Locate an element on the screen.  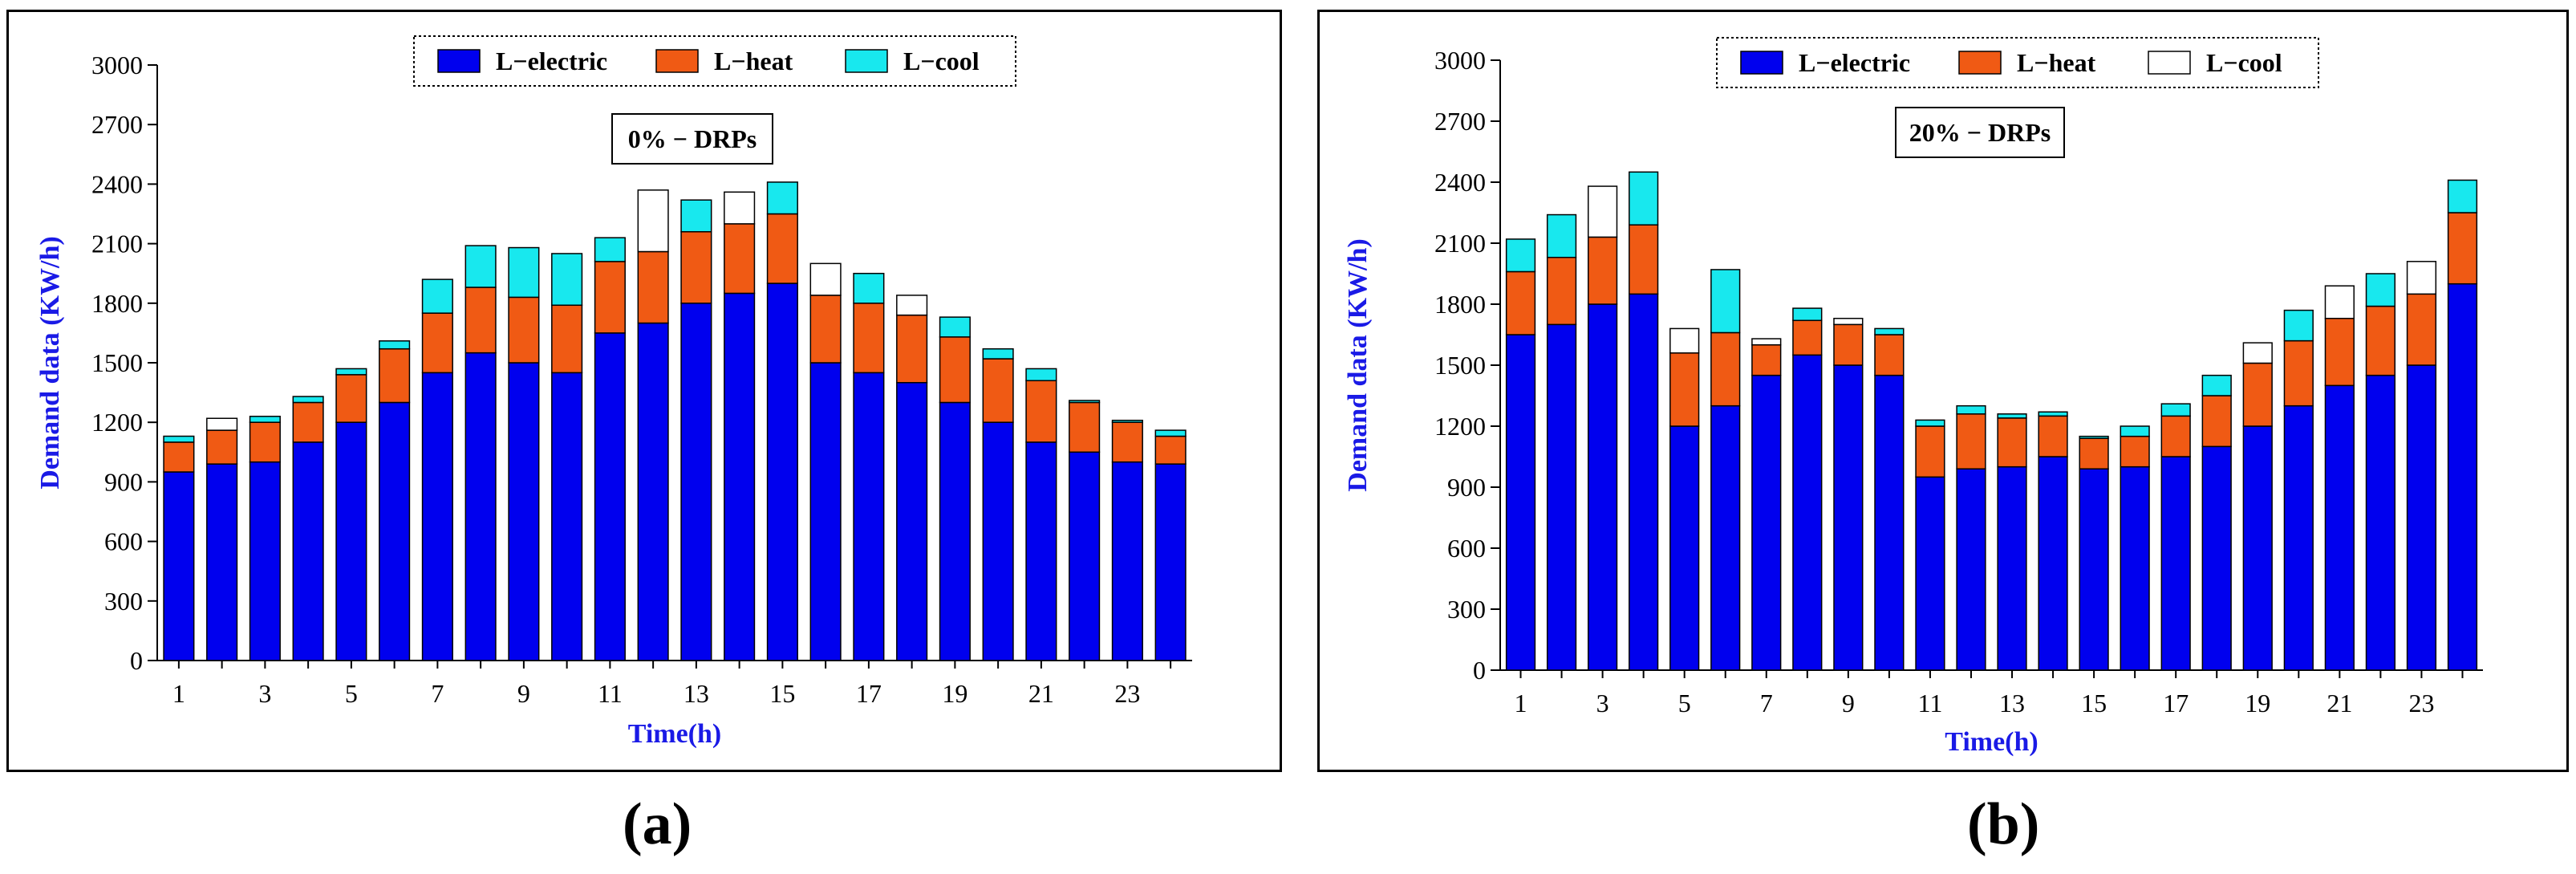
chart-a-x-tick-label: 3 is located at coordinates (264, 693).